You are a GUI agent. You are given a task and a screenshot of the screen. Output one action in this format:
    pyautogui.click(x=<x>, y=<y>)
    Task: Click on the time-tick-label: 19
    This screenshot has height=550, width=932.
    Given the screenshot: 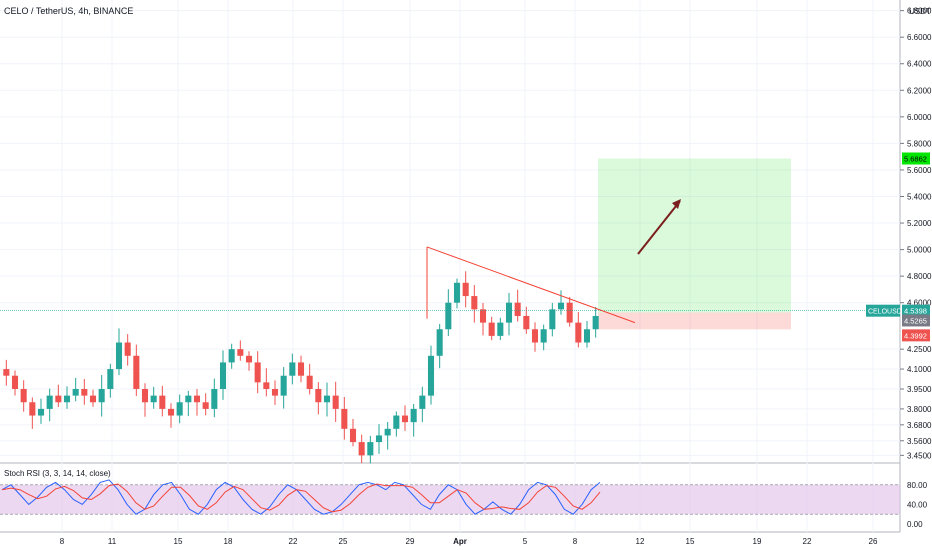 What is the action you would take?
    pyautogui.click(x=757, y=541)
    